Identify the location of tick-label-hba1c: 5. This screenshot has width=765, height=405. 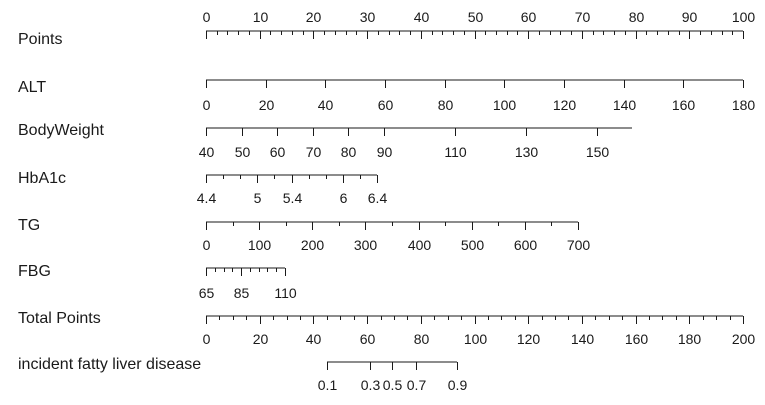
(258, 198).